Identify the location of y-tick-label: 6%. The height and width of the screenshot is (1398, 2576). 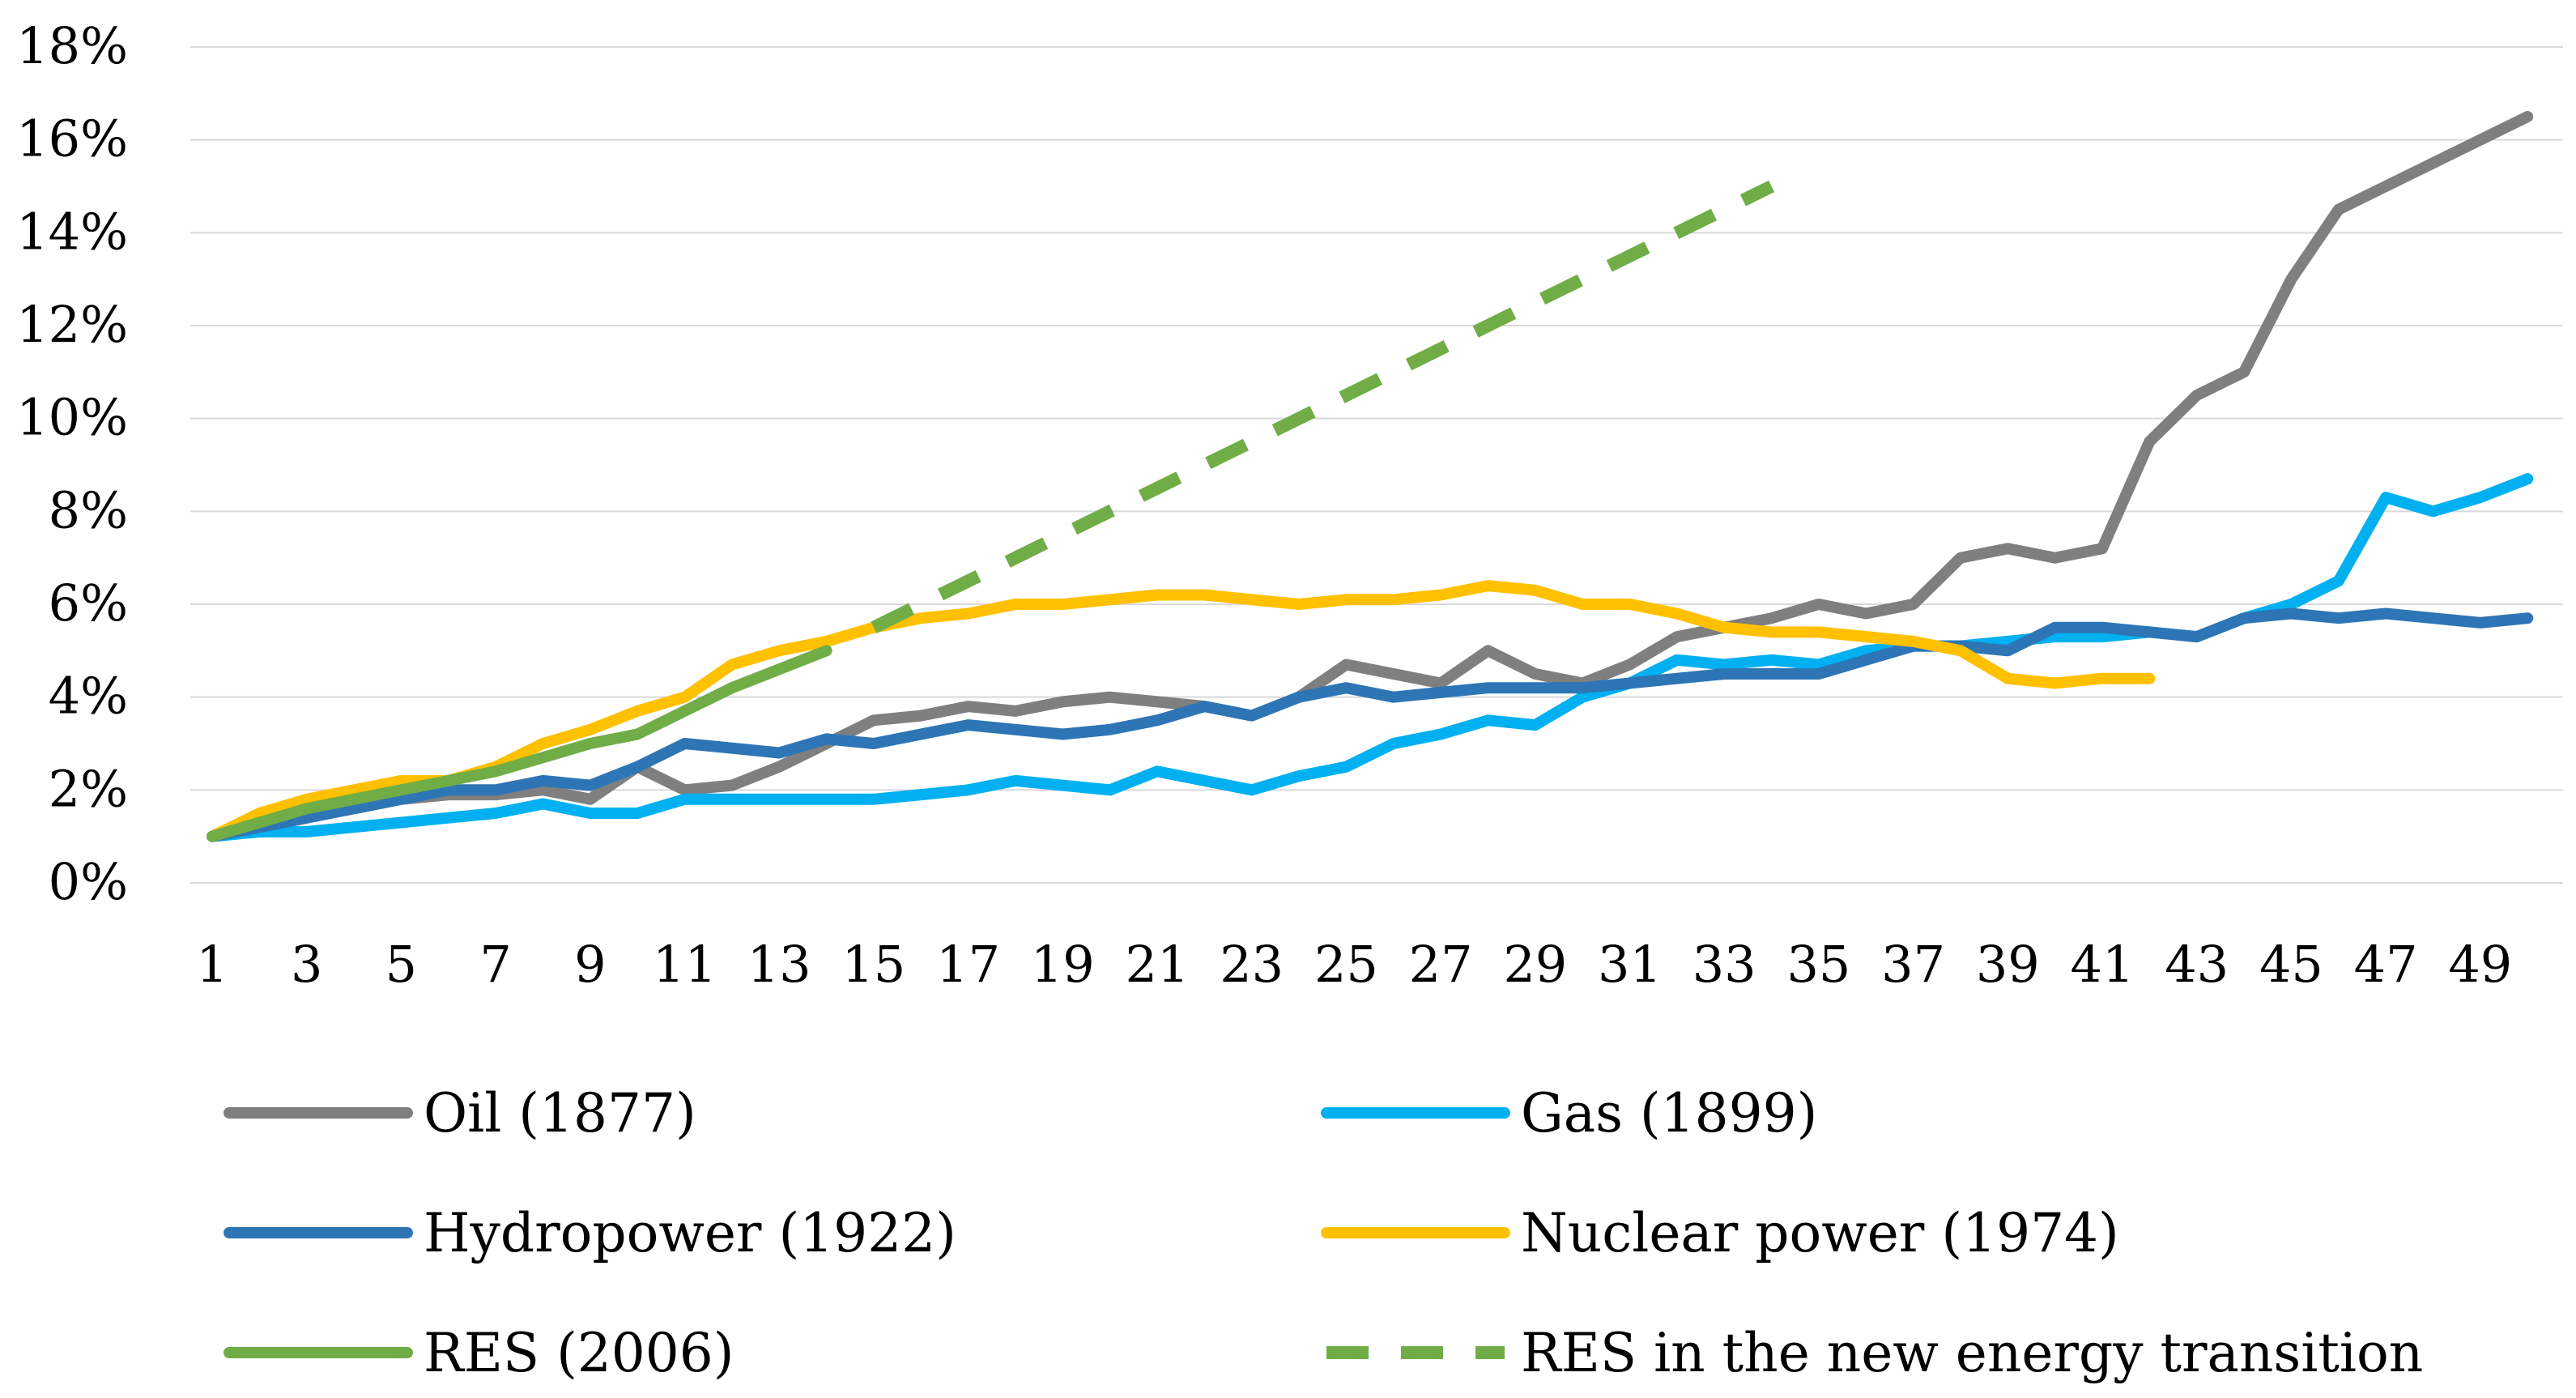
(88, 603).